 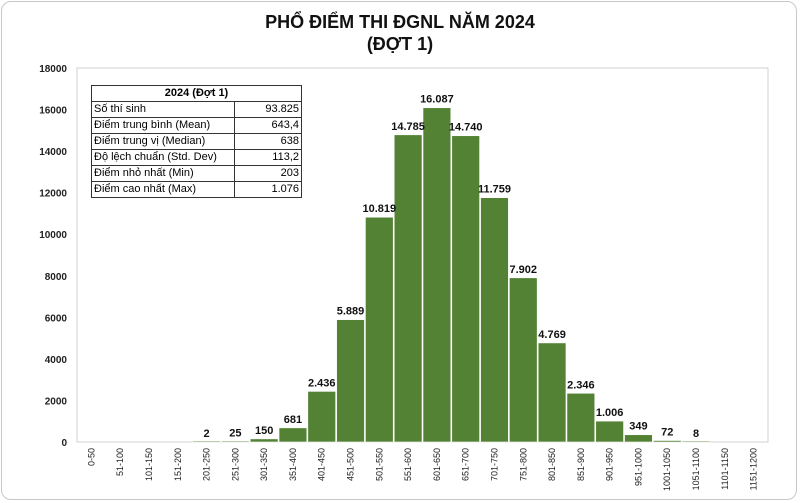 I want to click on y-tick-label: 10000, so click(x=53, y=235).